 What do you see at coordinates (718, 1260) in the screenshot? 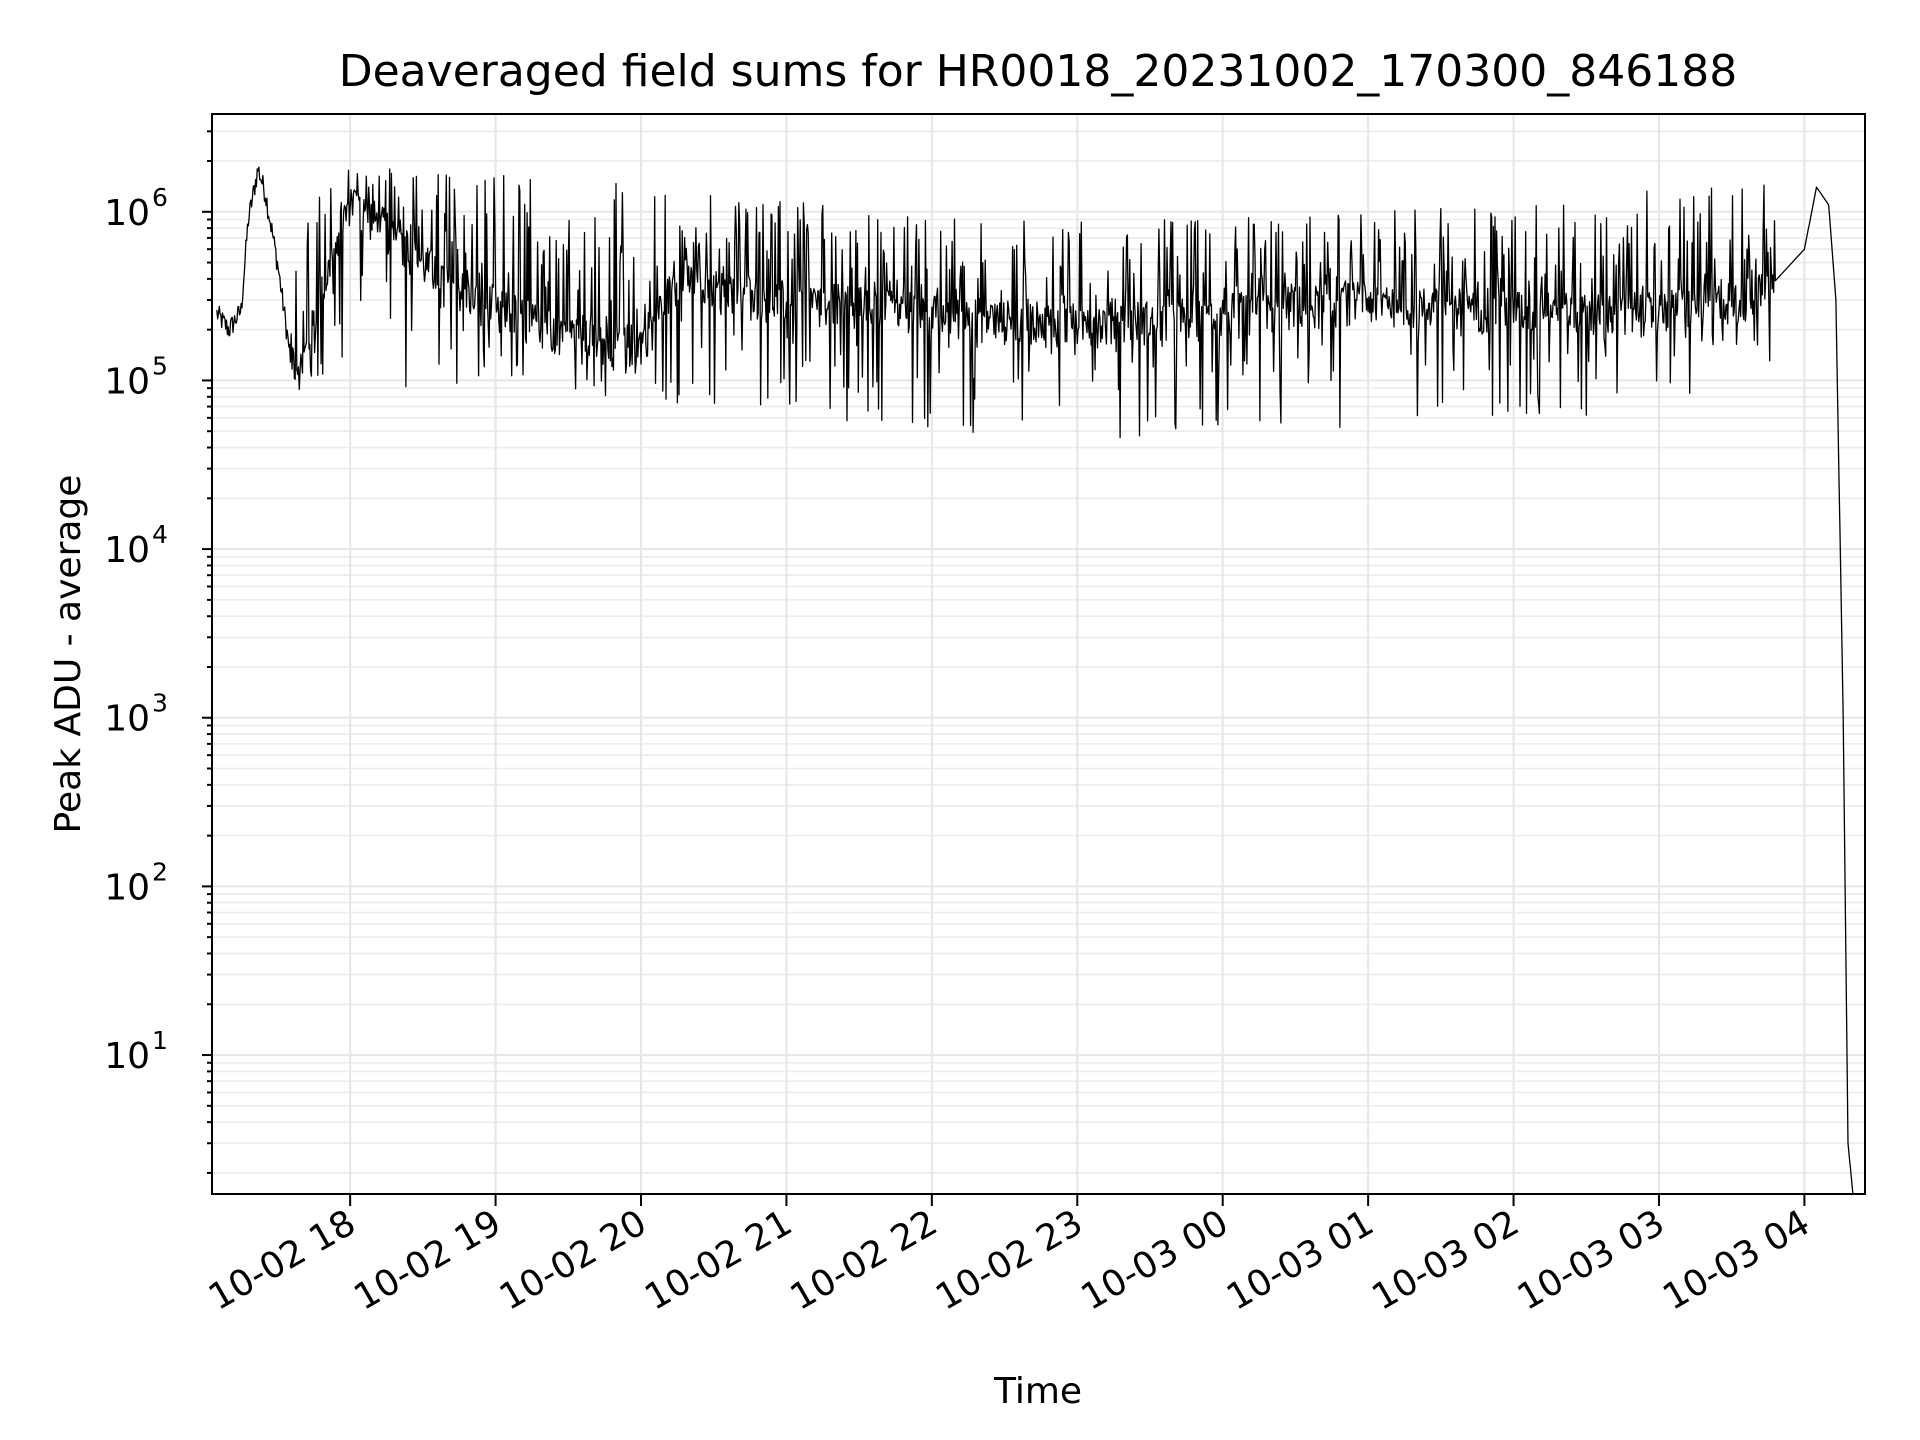
I see `x-tick-label: 10-02 21` at bounding box center [718, 1260].